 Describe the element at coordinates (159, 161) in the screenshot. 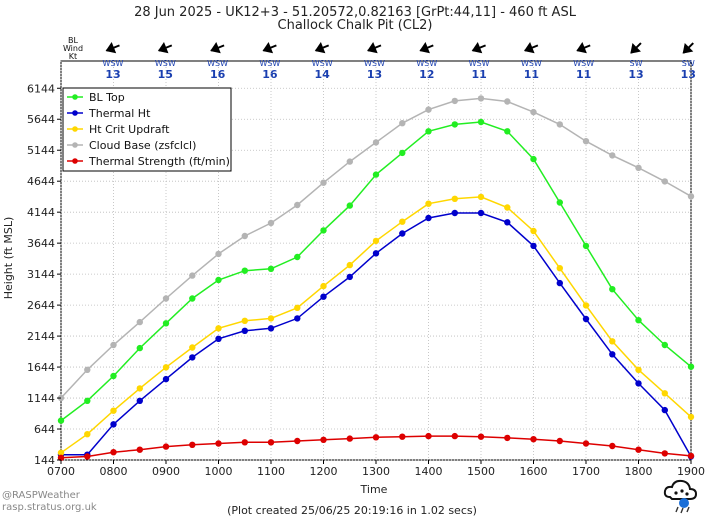

I see `legend-label: Thermal Strength (ft/min)` at that location.